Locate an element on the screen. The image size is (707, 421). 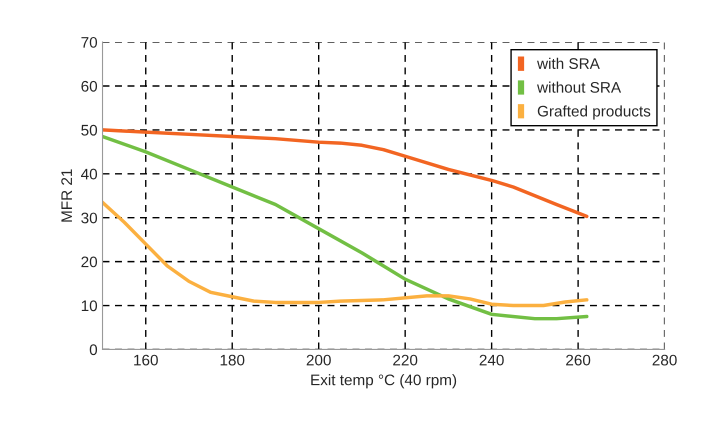
y-tick-label: 0 is located at coordinates (94, 350).